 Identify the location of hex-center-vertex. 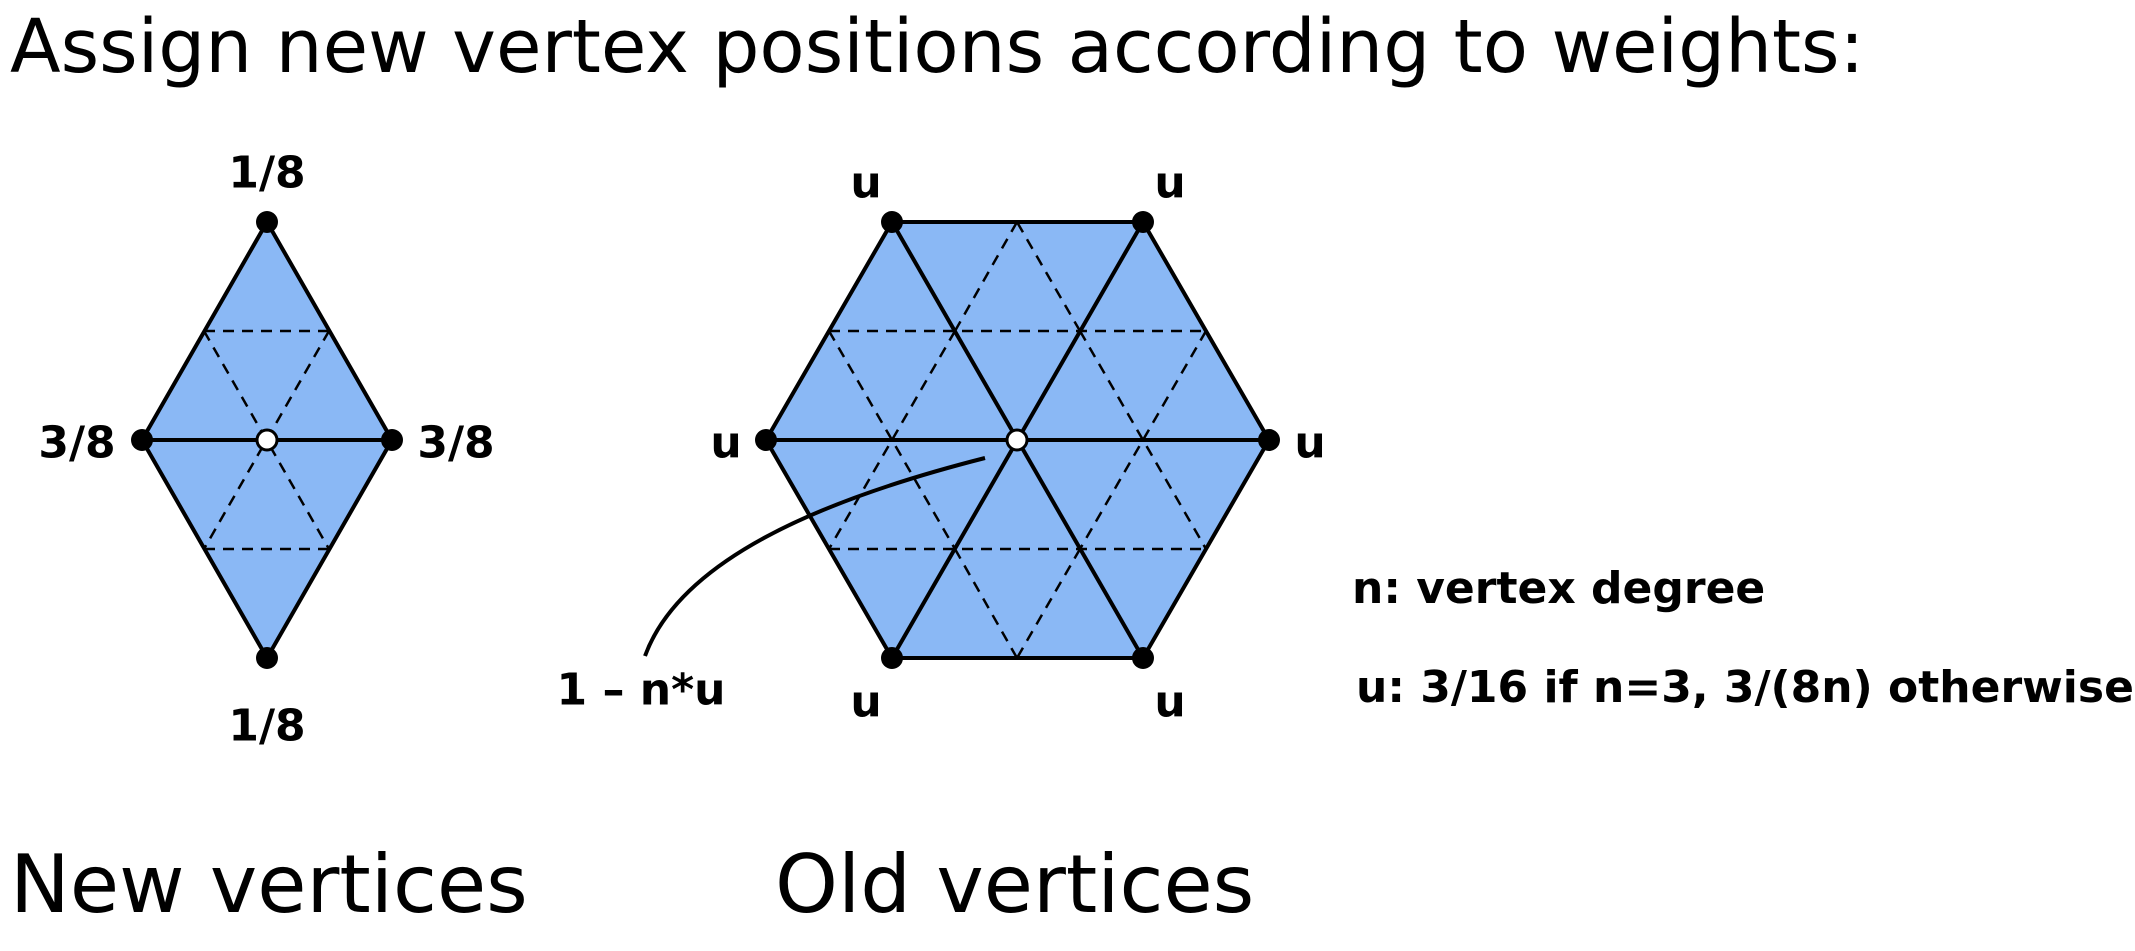
(1017, 440).